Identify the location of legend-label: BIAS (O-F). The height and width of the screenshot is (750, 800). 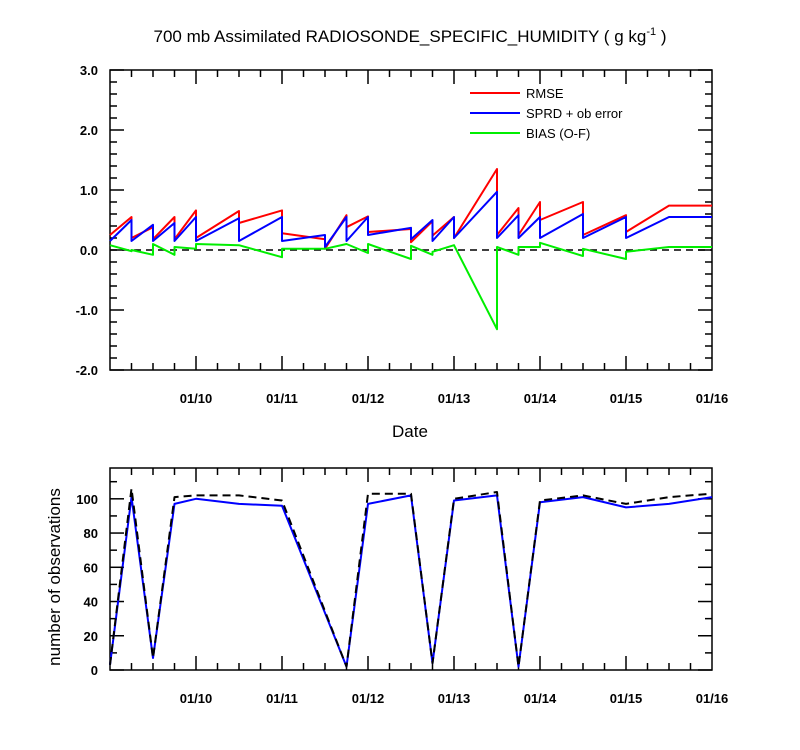
(558, 133).